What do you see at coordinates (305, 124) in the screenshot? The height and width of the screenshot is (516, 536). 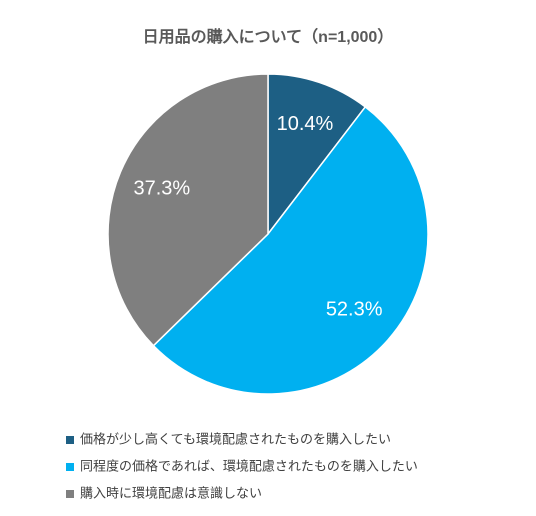 I see `value-label: 10.4%` at bounding box center [305, 124].